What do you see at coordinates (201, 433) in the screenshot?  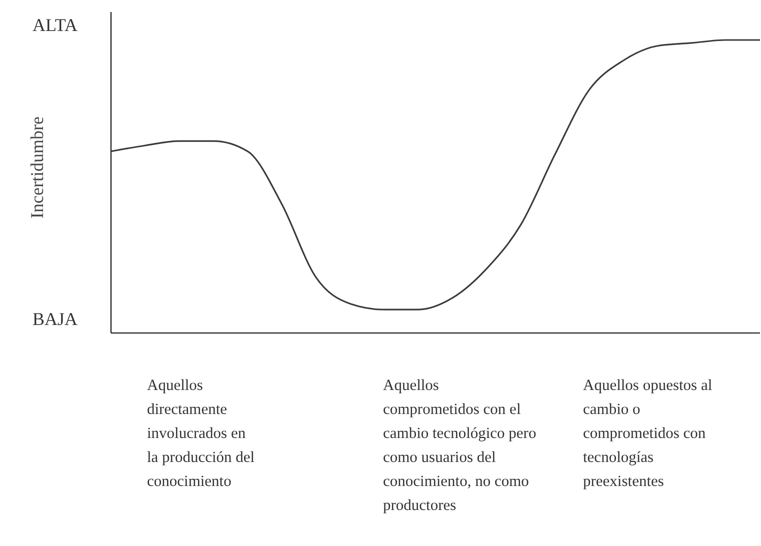 I see `text: Aquellos directamente involucrados en la producción del conocimiento` at bounding box center [201, 433].